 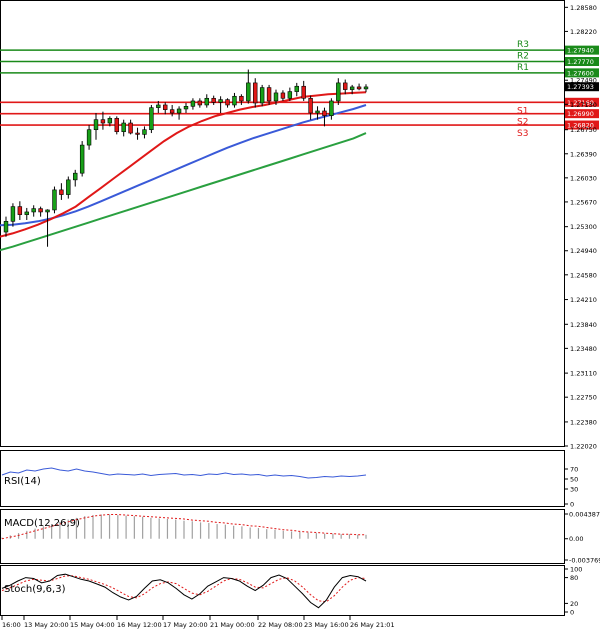 I want to click on price-tick-label: 1.26030, so click(x=583, y=178).